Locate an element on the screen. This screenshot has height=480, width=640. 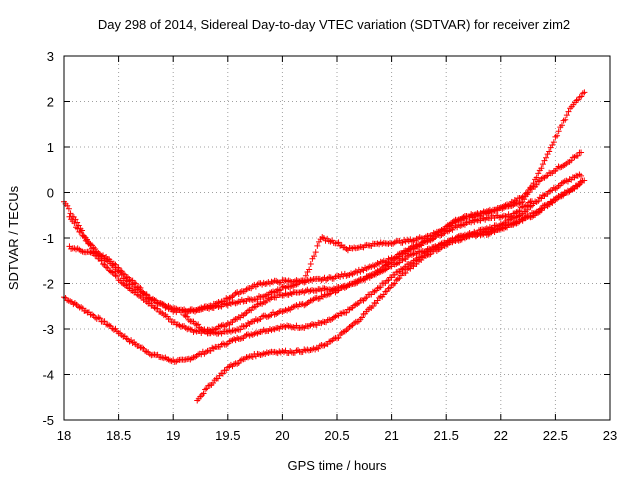
y-tick-label: 0 is located at coordinates (50, 193).